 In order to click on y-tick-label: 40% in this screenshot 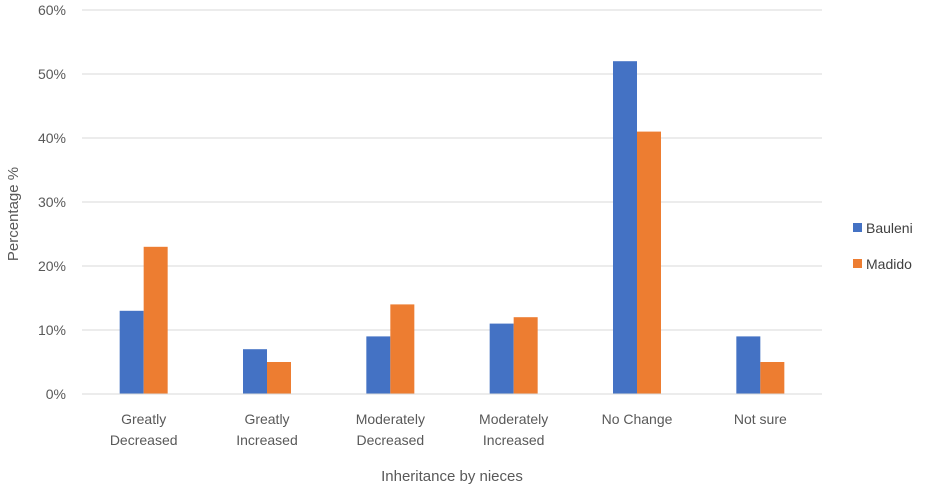, I will do `click(52, 138)`.